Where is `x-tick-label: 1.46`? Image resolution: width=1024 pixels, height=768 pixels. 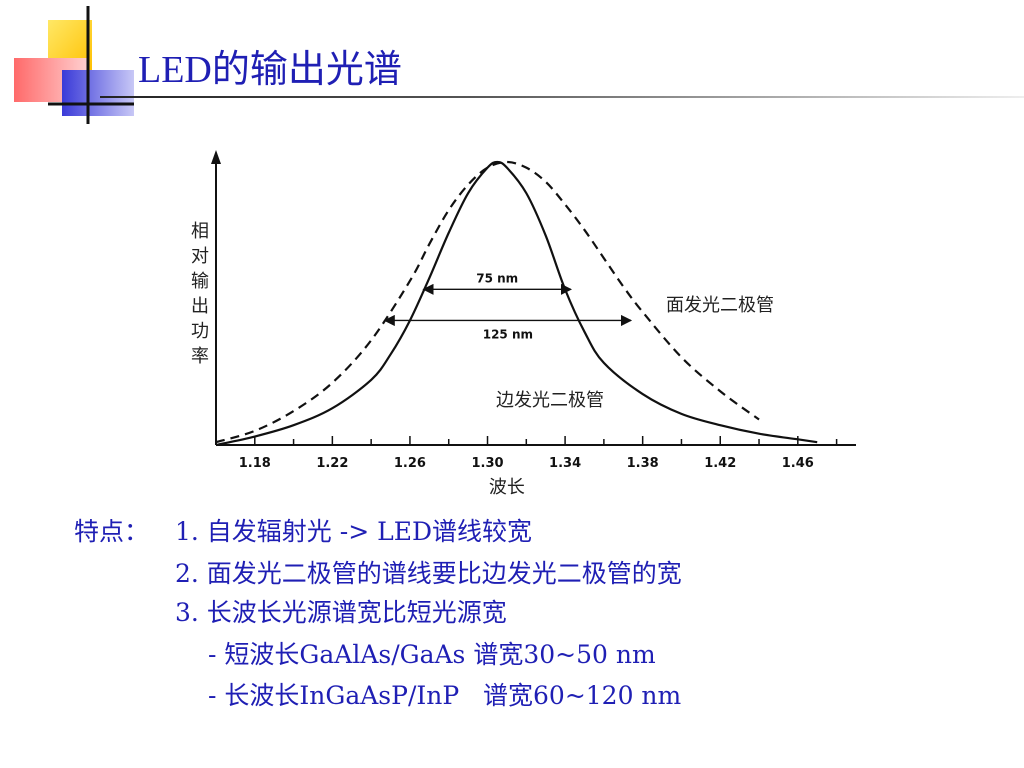 x-tick-label: 1.46 is located at coordinates (798, 463).